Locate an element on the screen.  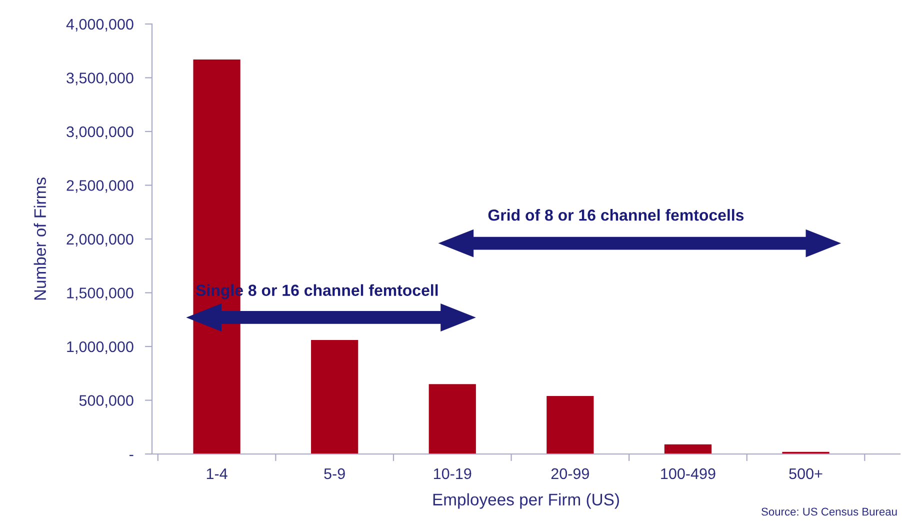
y-tick-label: 3,500,000 is located at coordinates (100, 79).